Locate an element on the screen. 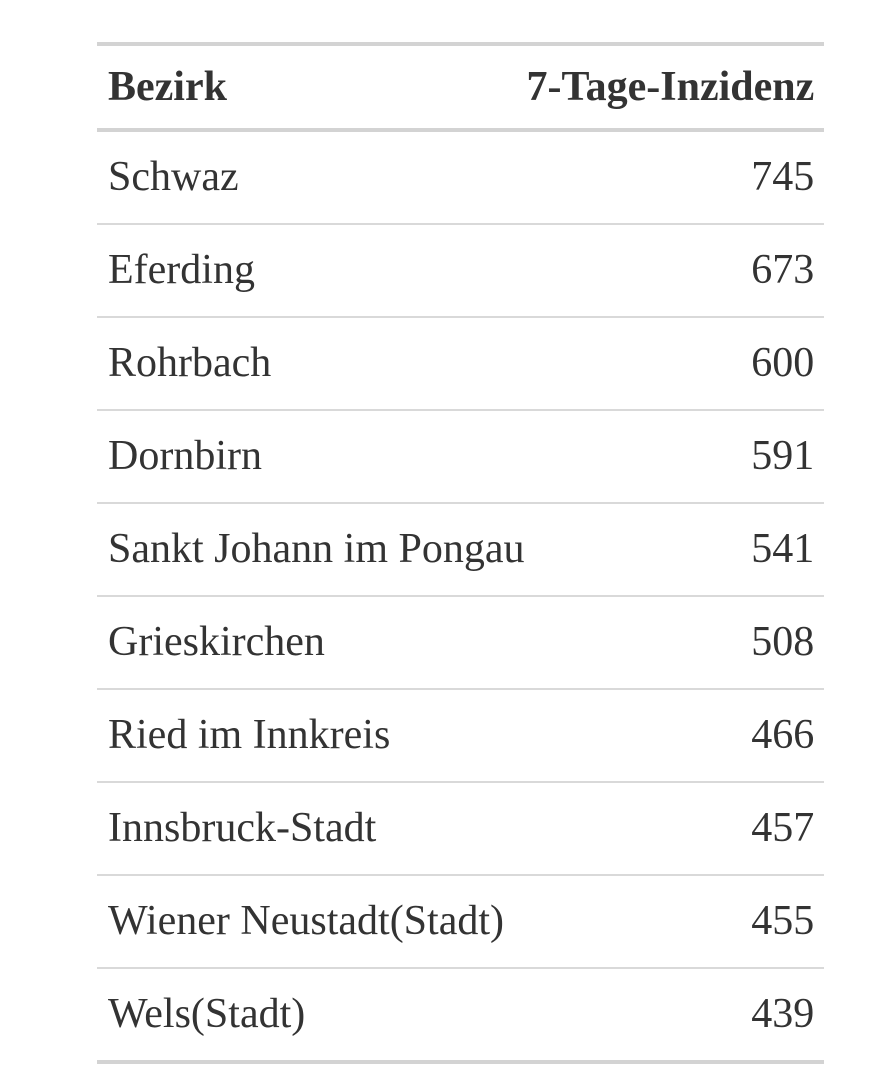  bezirk-cell: Sankt Johann im Pongau is located at coordinates (311, 550).